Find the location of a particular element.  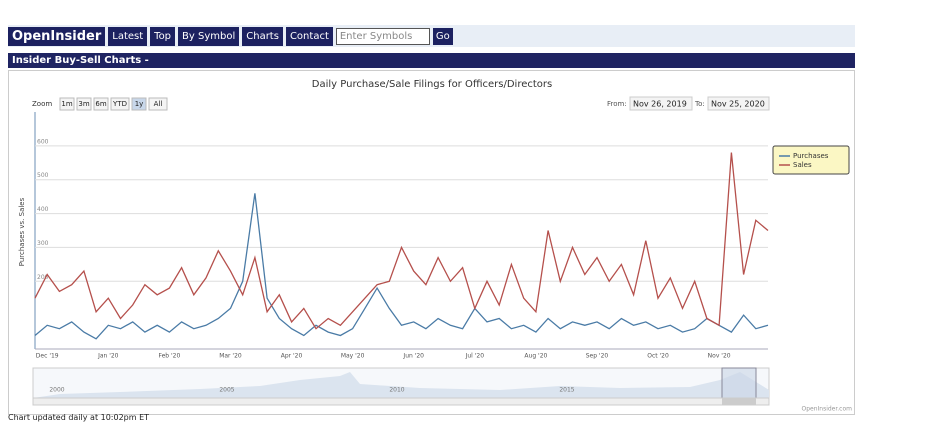

zoom-button-label: All is located at coordinates (158, 104).